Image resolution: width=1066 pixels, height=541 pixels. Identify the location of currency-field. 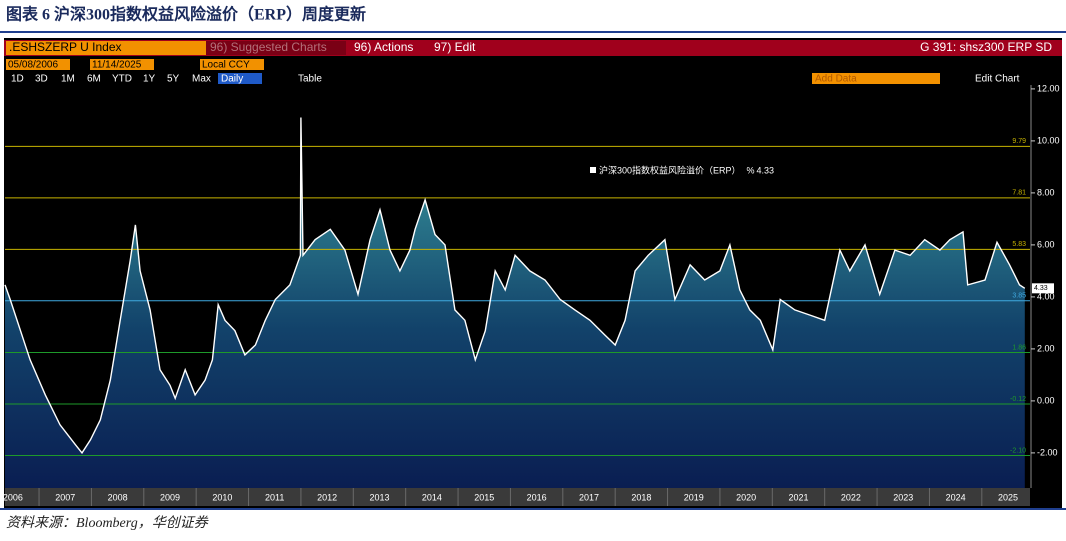
(232, 64).